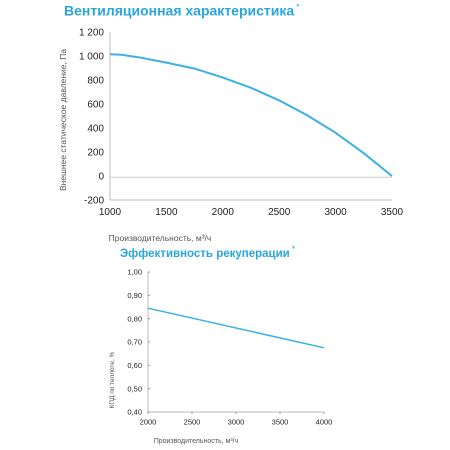  I want to click on c2-y-tick-label: 0,60, so click(134, 365).